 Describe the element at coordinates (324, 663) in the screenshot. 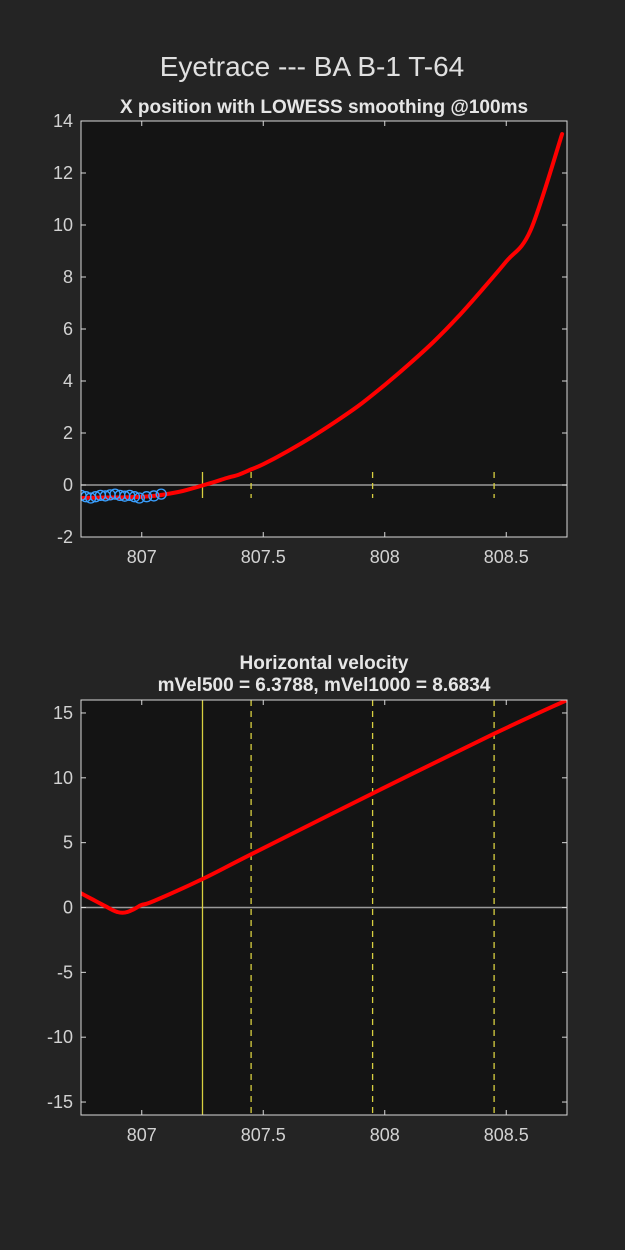

I see `velocity-title: Horizontal velocity` at that location.